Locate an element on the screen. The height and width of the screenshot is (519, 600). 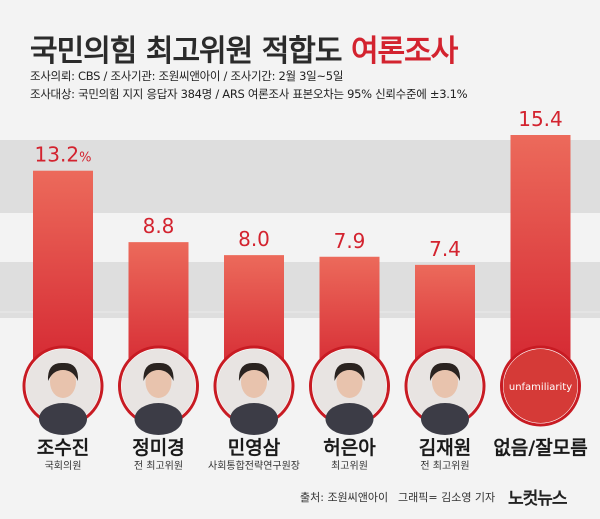
graphic-credit: 그래픽= 김소영 기자 is located at coordinates (447, 497).